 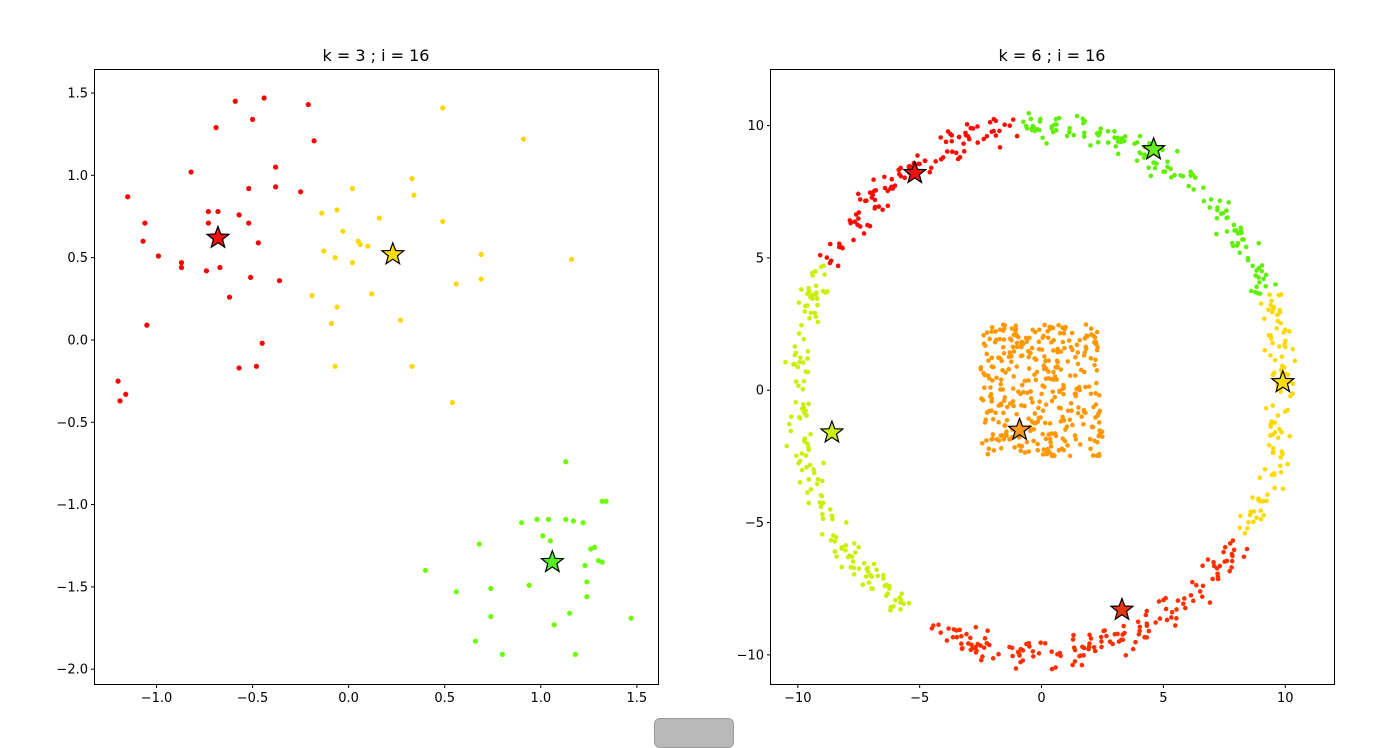 What do you see at coordinates (393, 253) in the screenshot?
I see `left-plot-centroid-star` at bounding box center [393, 253].